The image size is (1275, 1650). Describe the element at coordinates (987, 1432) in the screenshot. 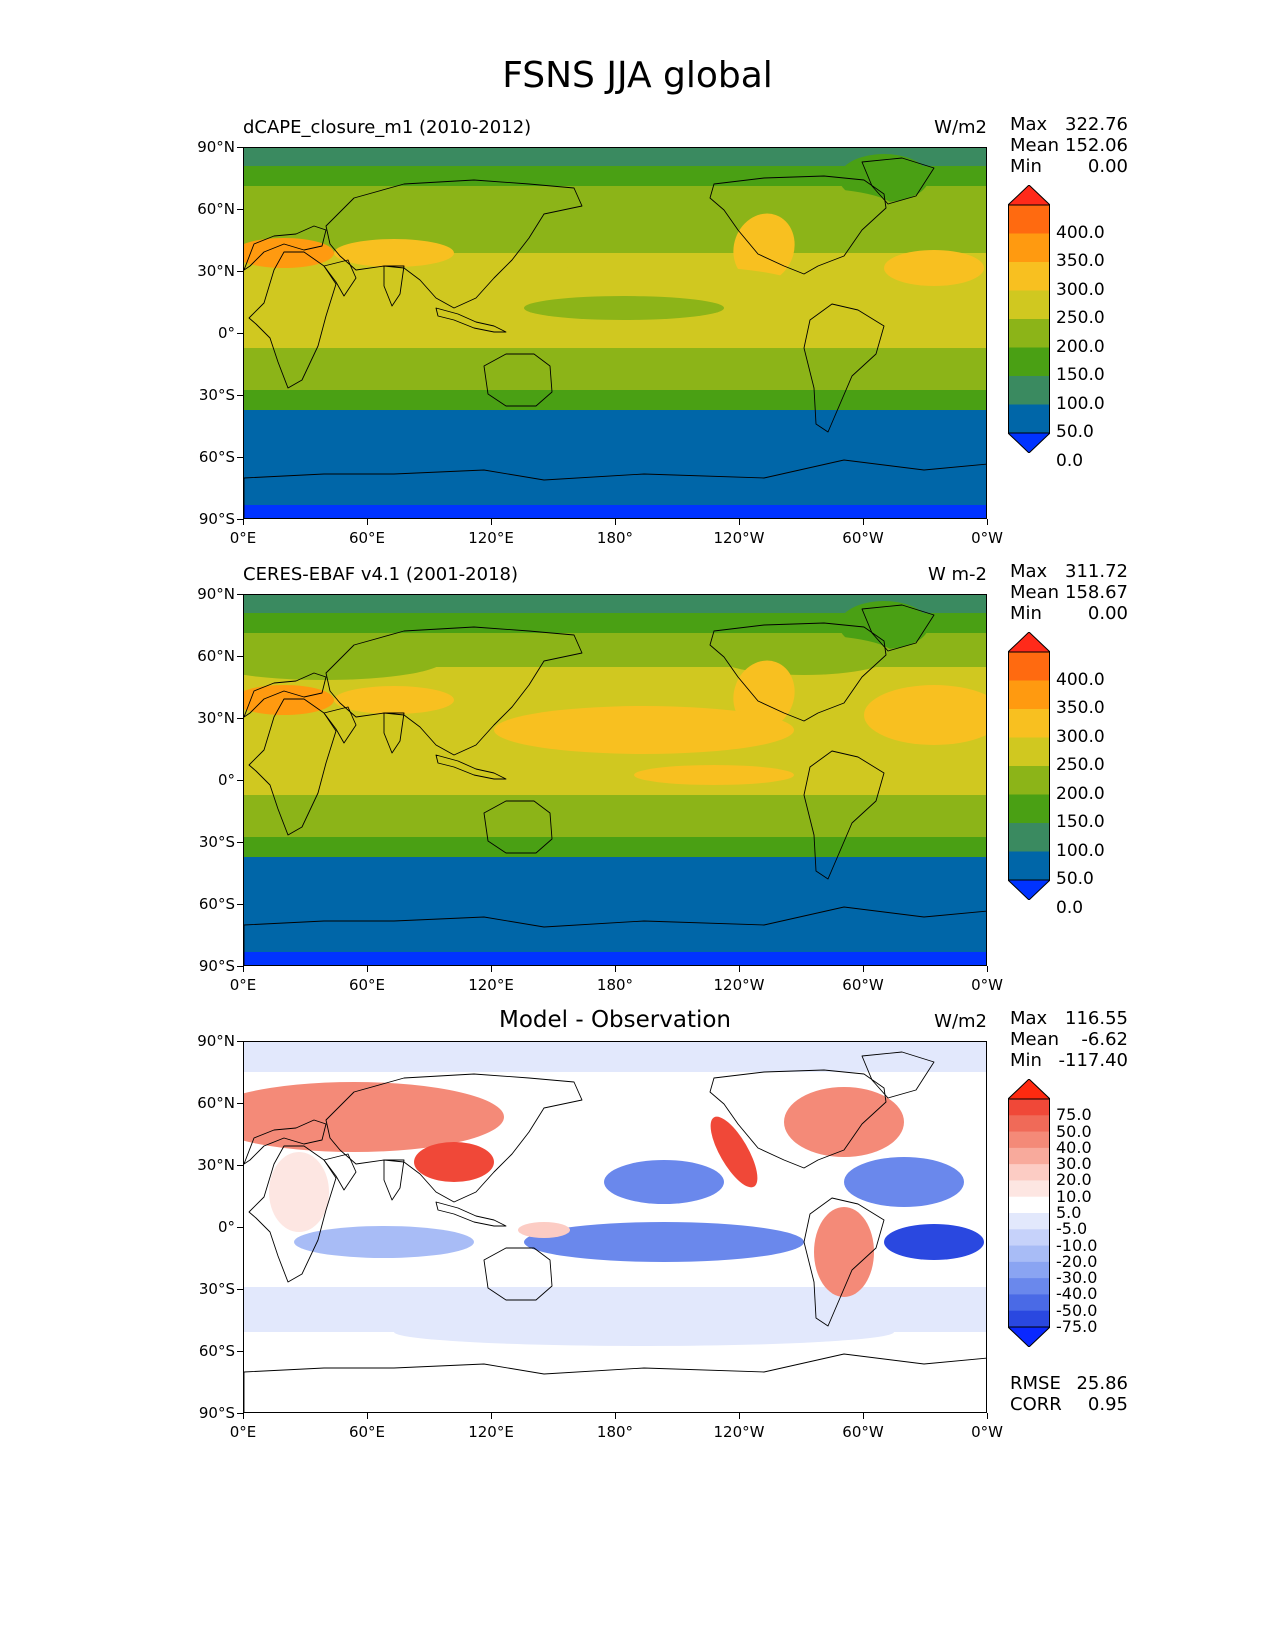

I see `x-tick-label: 0°W` at that location.